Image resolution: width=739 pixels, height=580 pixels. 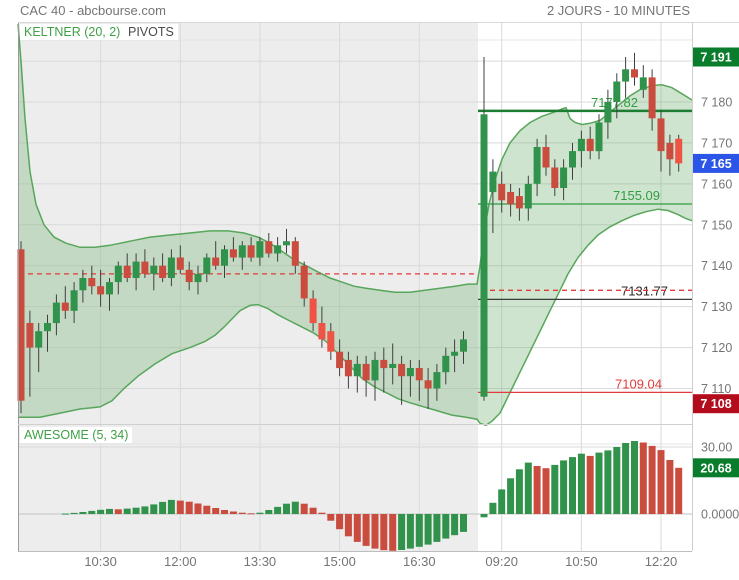 I want to click on ao-tick-label: 0.0000, so click(x=720, y=515).